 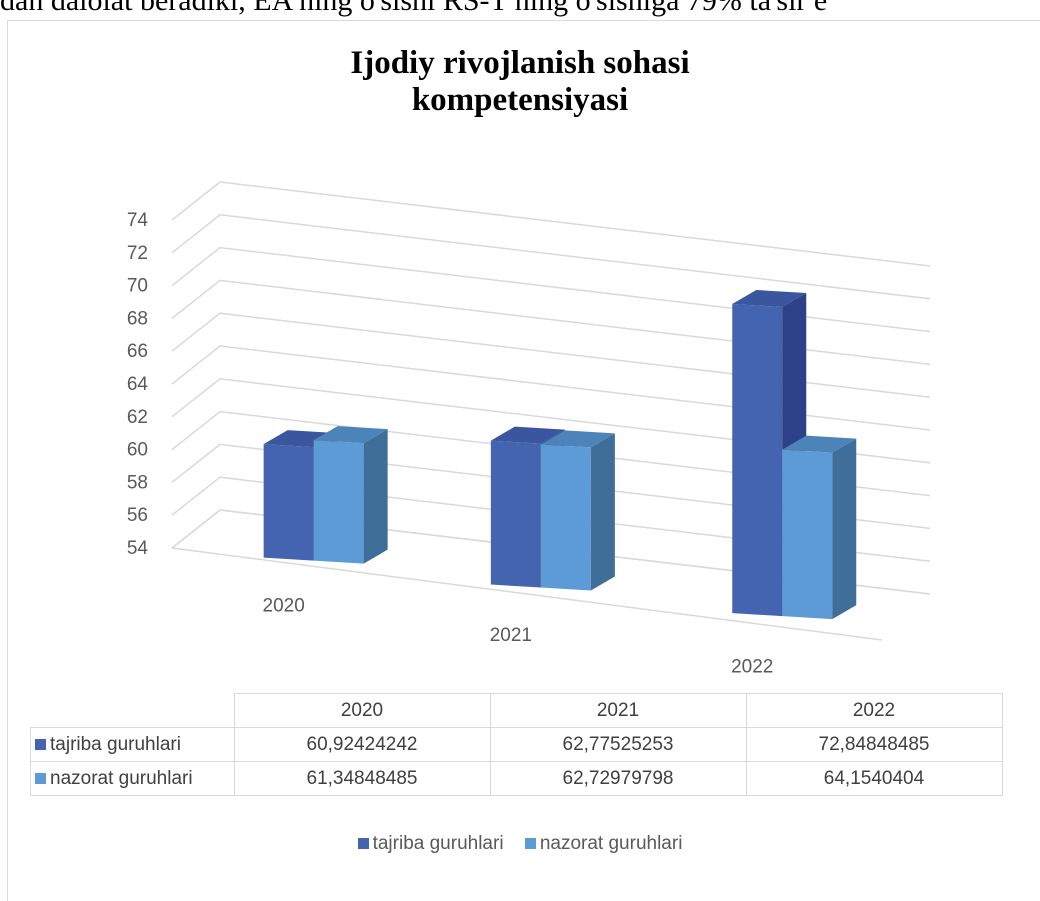 What do you see at coordinates (527, 435) in the screenshot?
I see `bar-top-tajriba-2021` at bounding box center [527, 435].